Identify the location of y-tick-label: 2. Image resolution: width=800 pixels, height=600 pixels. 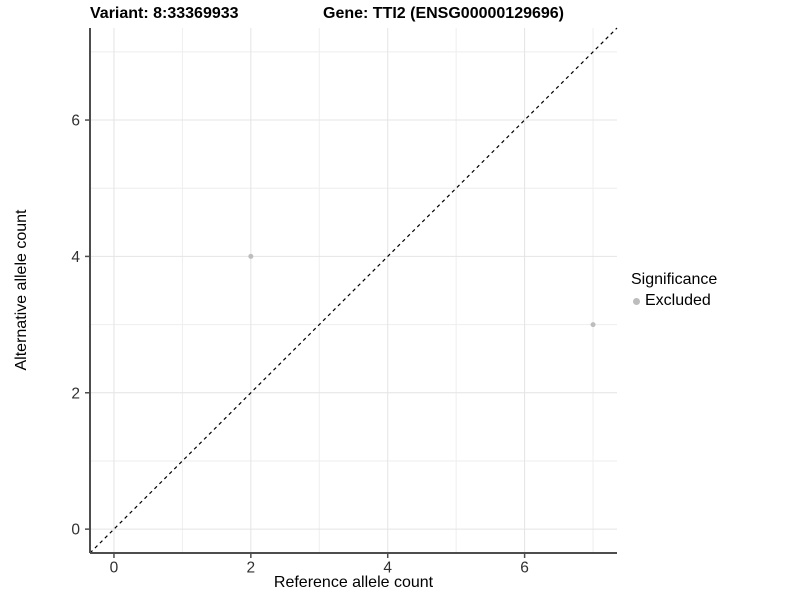
(75, 393).